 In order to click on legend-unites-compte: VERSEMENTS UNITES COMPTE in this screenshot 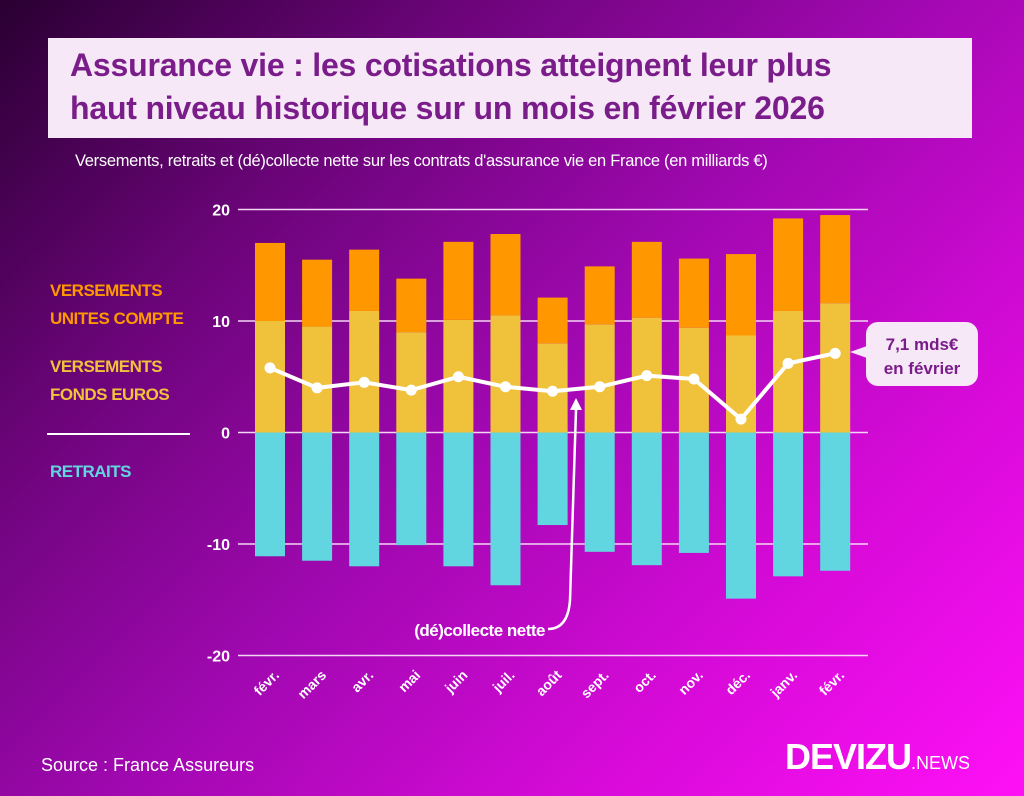, I will do `click(117, 305)`.